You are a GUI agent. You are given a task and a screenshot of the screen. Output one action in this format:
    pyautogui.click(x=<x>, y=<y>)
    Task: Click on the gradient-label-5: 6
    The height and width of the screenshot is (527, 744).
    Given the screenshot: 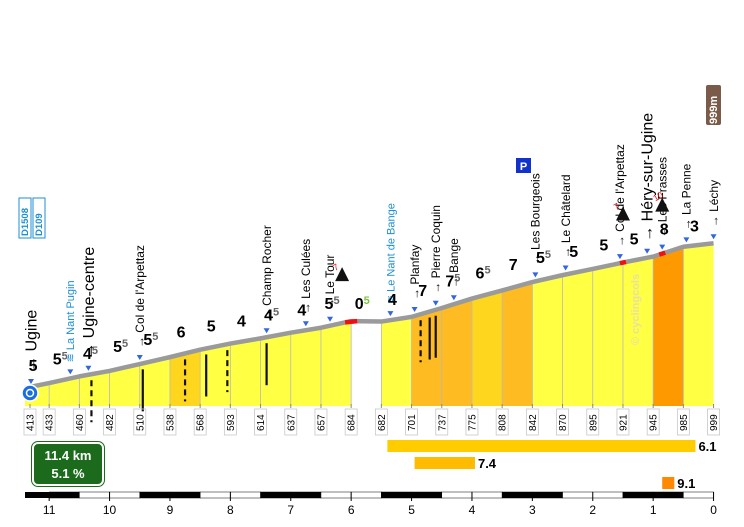 What is the action you would take?
    pyautogui.click(x=181, y=333)
    